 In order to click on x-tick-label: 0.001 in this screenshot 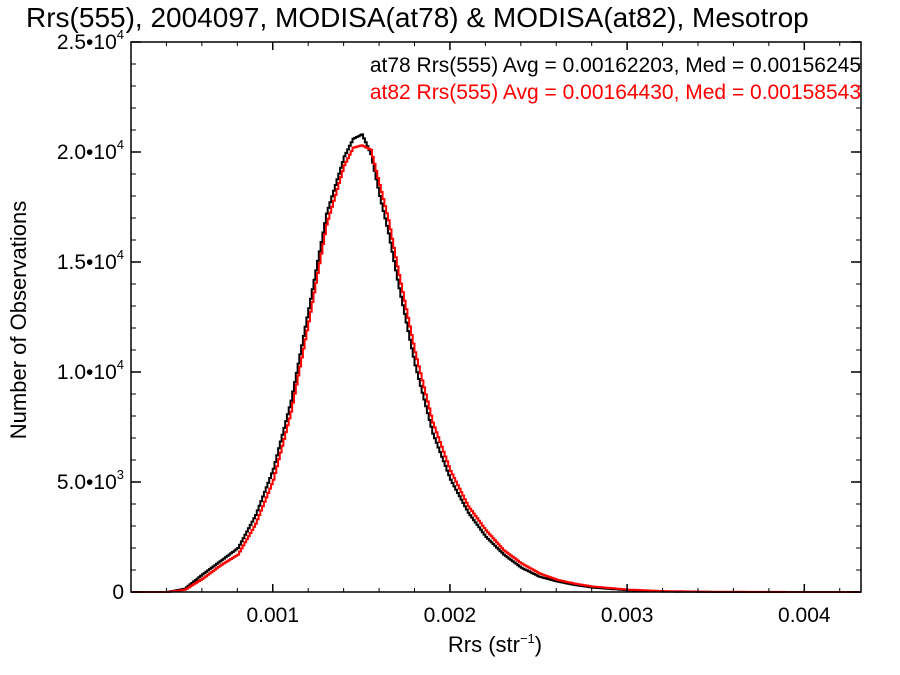, I will do `click(272, 615)`.